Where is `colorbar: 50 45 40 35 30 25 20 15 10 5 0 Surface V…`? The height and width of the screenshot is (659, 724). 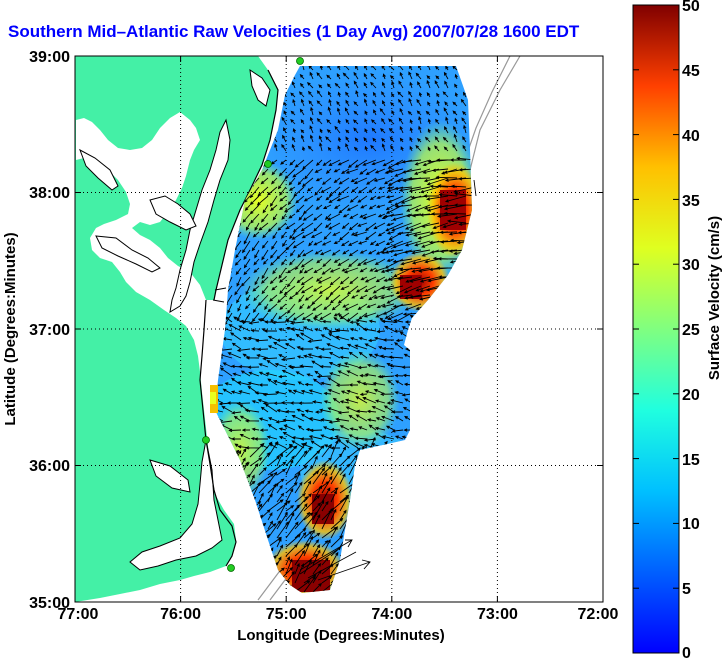 colorbar: 50 45 40 35 30 25 20 15 10 5 0 Surface V… is located at coordinates (677, 329).